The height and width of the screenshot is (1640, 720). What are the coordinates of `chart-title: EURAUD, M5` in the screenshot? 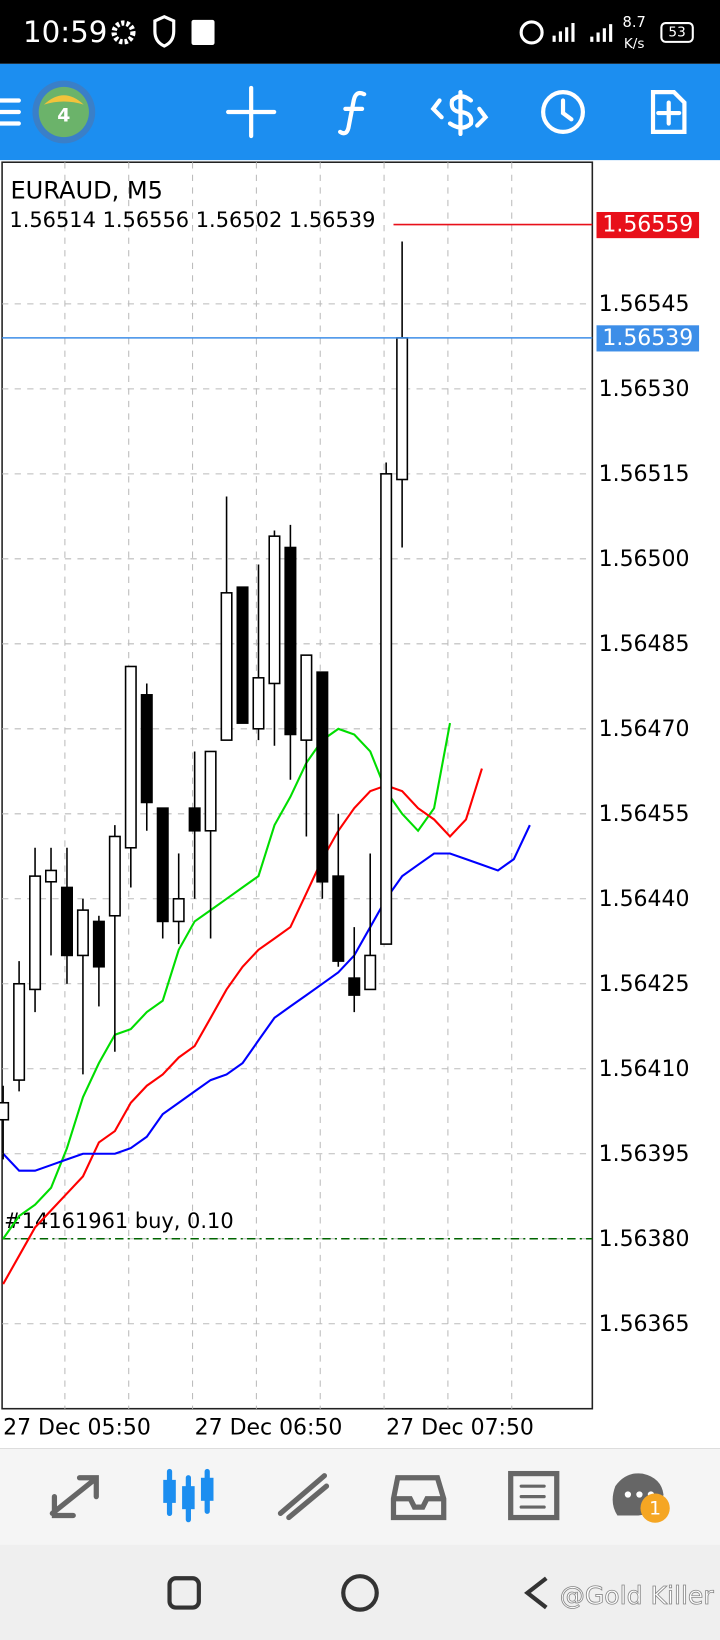 It's located at (86, 191).